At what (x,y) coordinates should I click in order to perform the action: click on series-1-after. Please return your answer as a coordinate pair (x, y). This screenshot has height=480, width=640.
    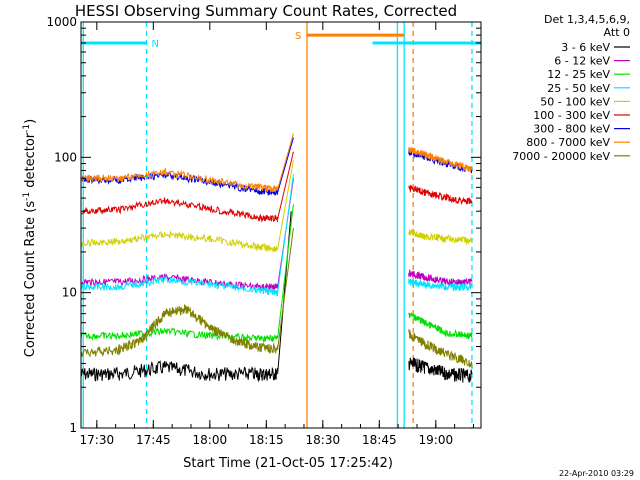
    Looking at the image, I should click on (440, 278).